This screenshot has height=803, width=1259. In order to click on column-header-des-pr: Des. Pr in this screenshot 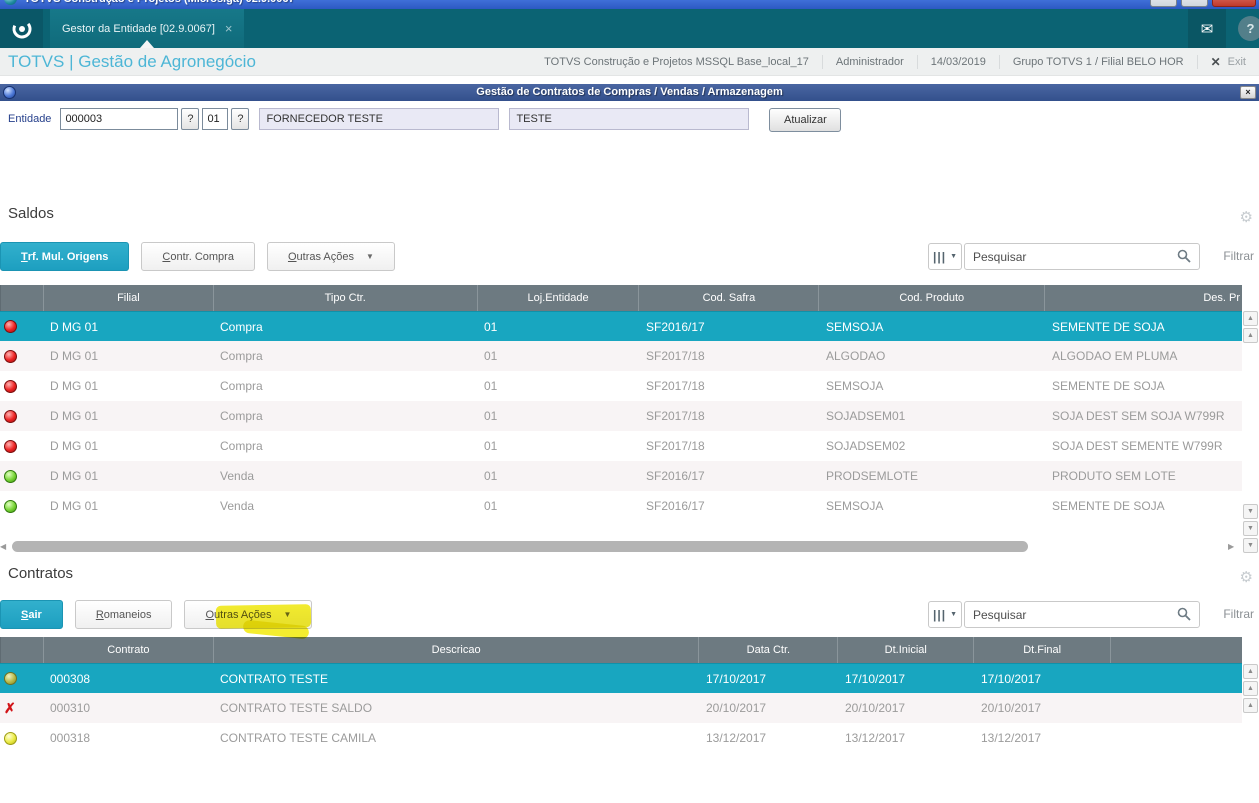, I will do `click(1143, 298)`.